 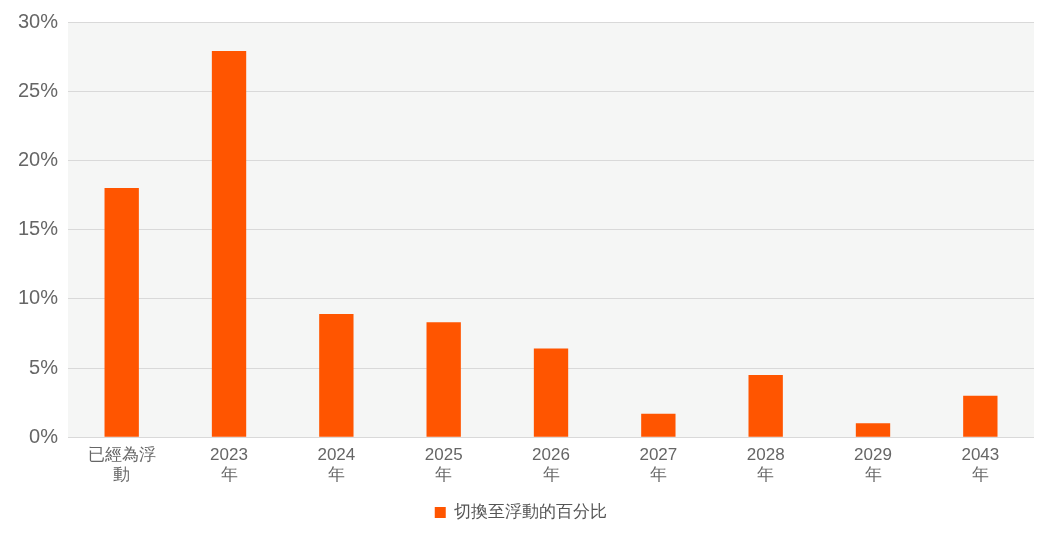 I want to click on x-tick-label: 2028年, so click(x=765, y=465).